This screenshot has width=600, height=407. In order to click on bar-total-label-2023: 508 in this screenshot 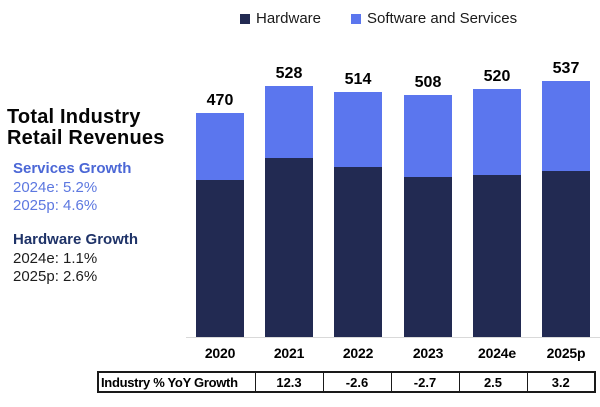, I will do `click(428, 82)`.